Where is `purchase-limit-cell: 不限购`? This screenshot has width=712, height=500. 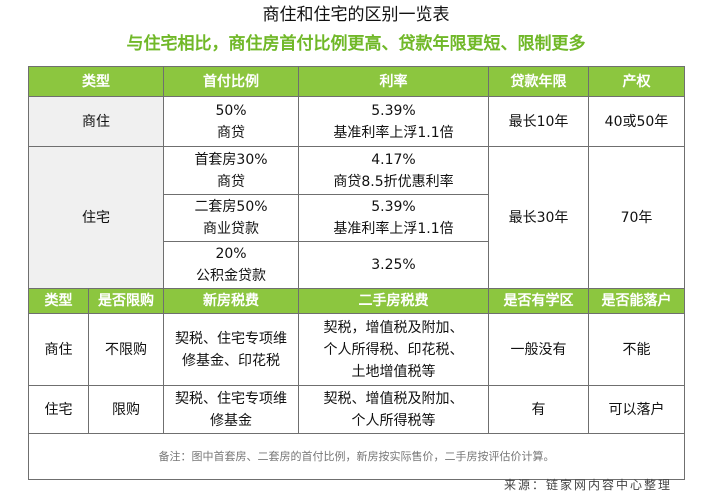 purchase-limit-cell: 不限购 is located at coordinates (126, 349).